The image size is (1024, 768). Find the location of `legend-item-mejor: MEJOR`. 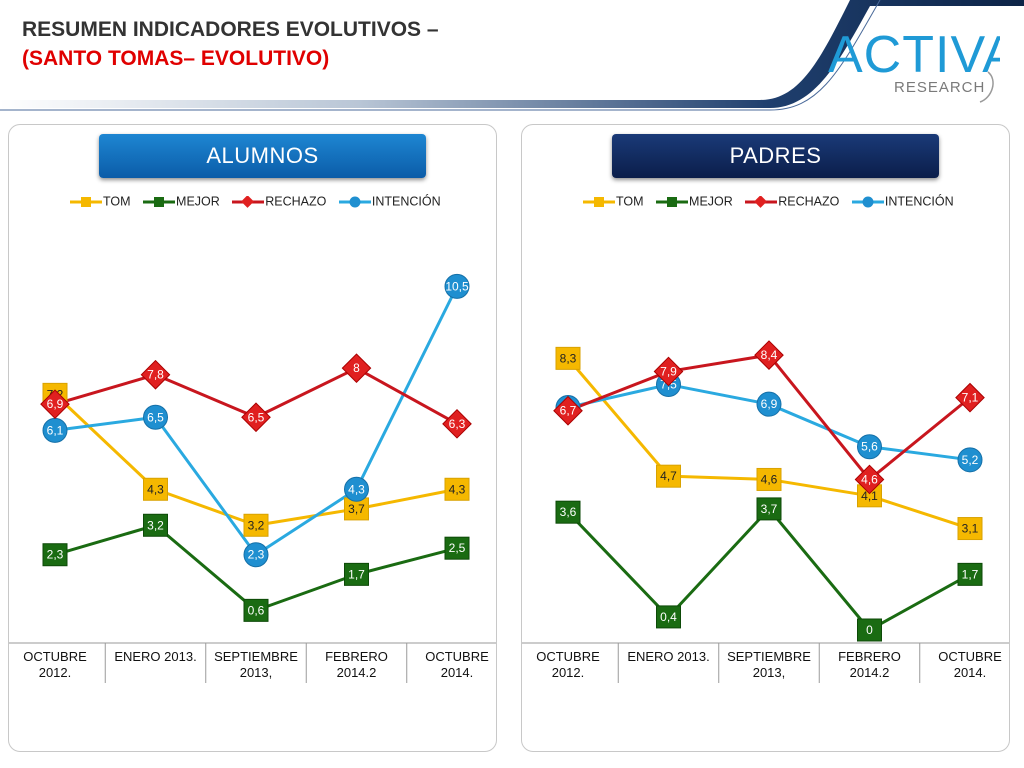

legend-item-mejor: MEJOR is located at coordinates (181, 201).